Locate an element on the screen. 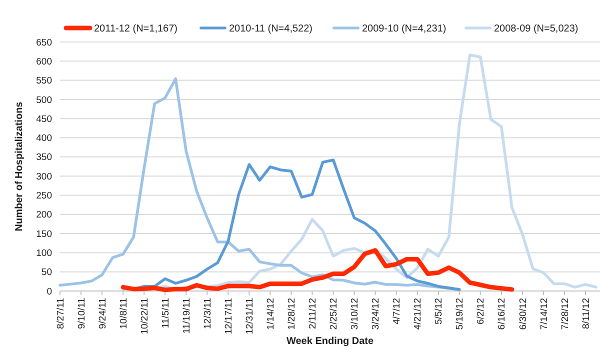 This screenshot has width=600, height=350. legend-label: 2008-09 (N=5,023) is located at coordinates (536, 29).